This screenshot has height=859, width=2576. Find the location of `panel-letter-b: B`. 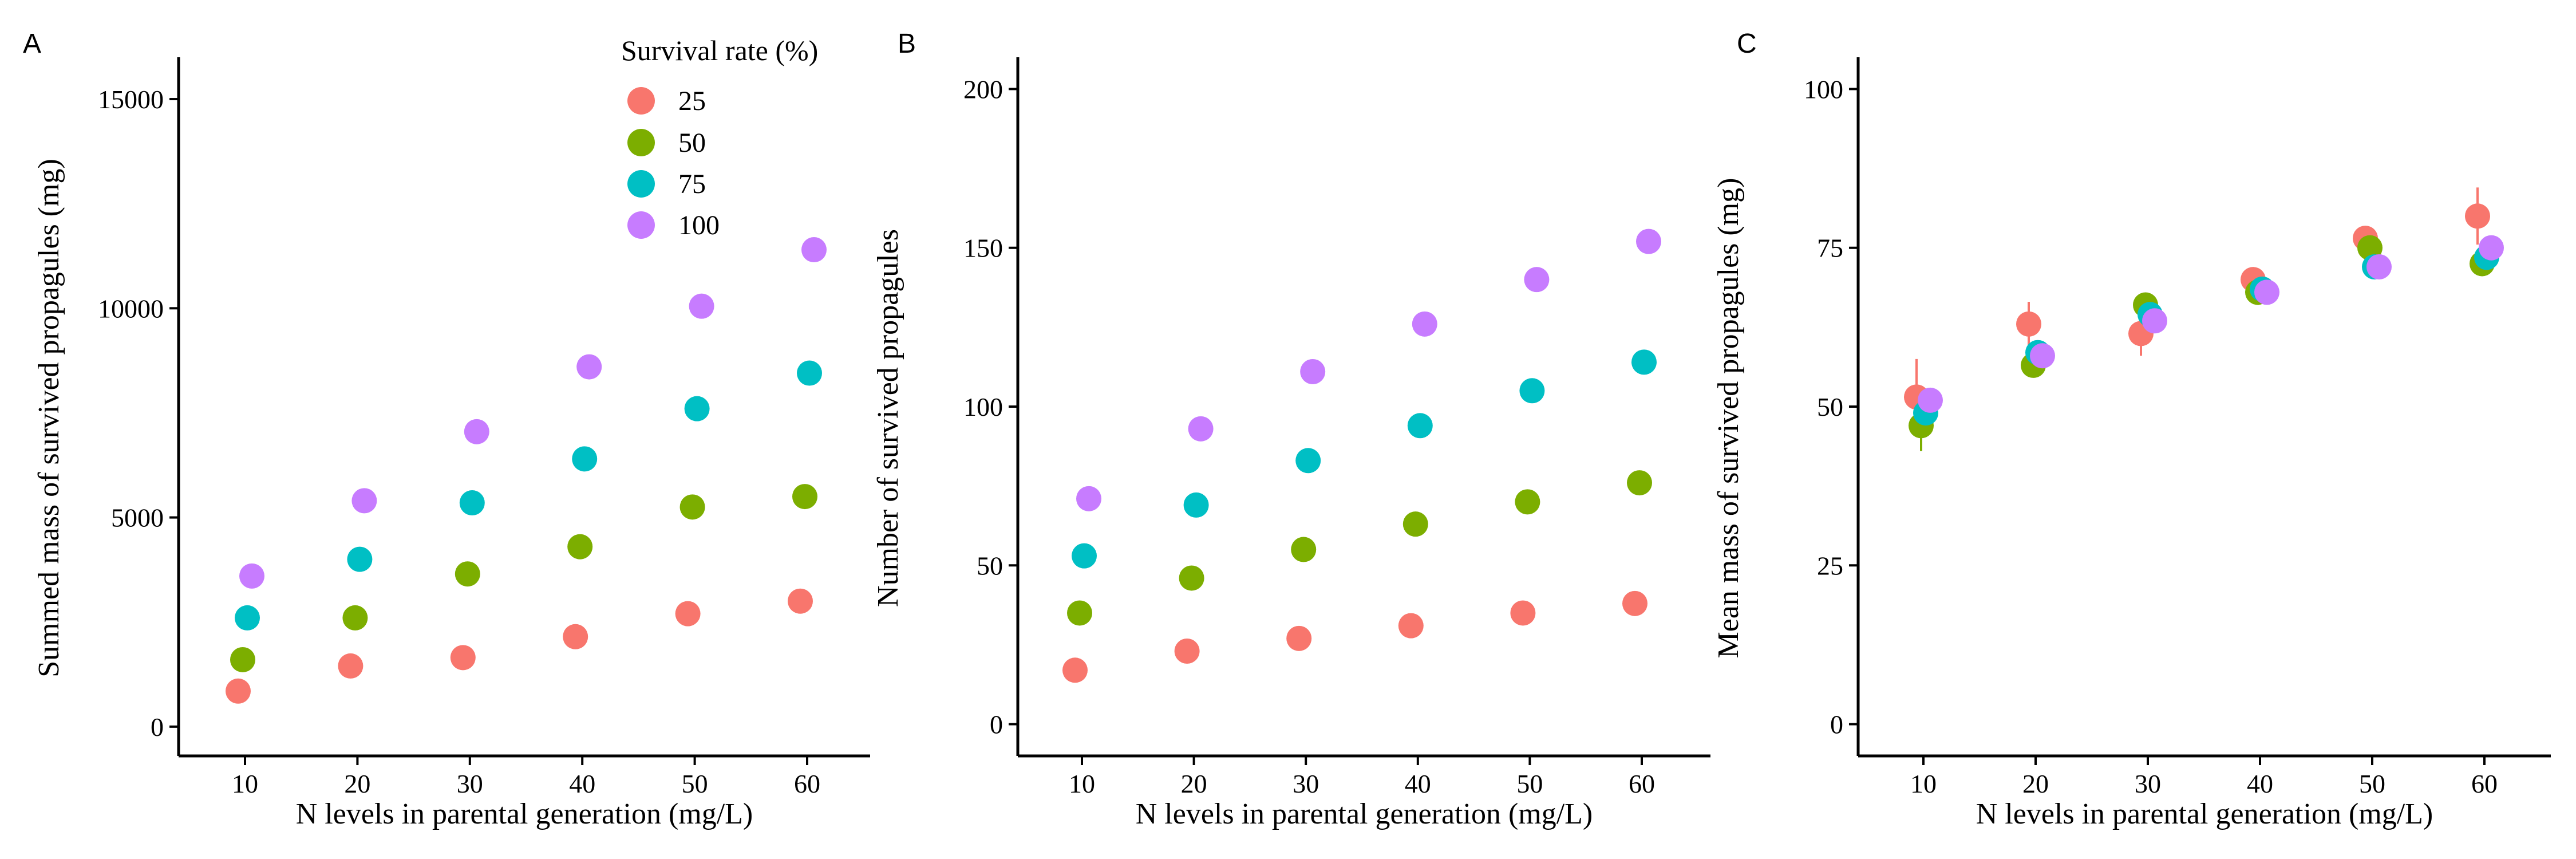

panel-letter-b: B is located at coordinates (907, 44).